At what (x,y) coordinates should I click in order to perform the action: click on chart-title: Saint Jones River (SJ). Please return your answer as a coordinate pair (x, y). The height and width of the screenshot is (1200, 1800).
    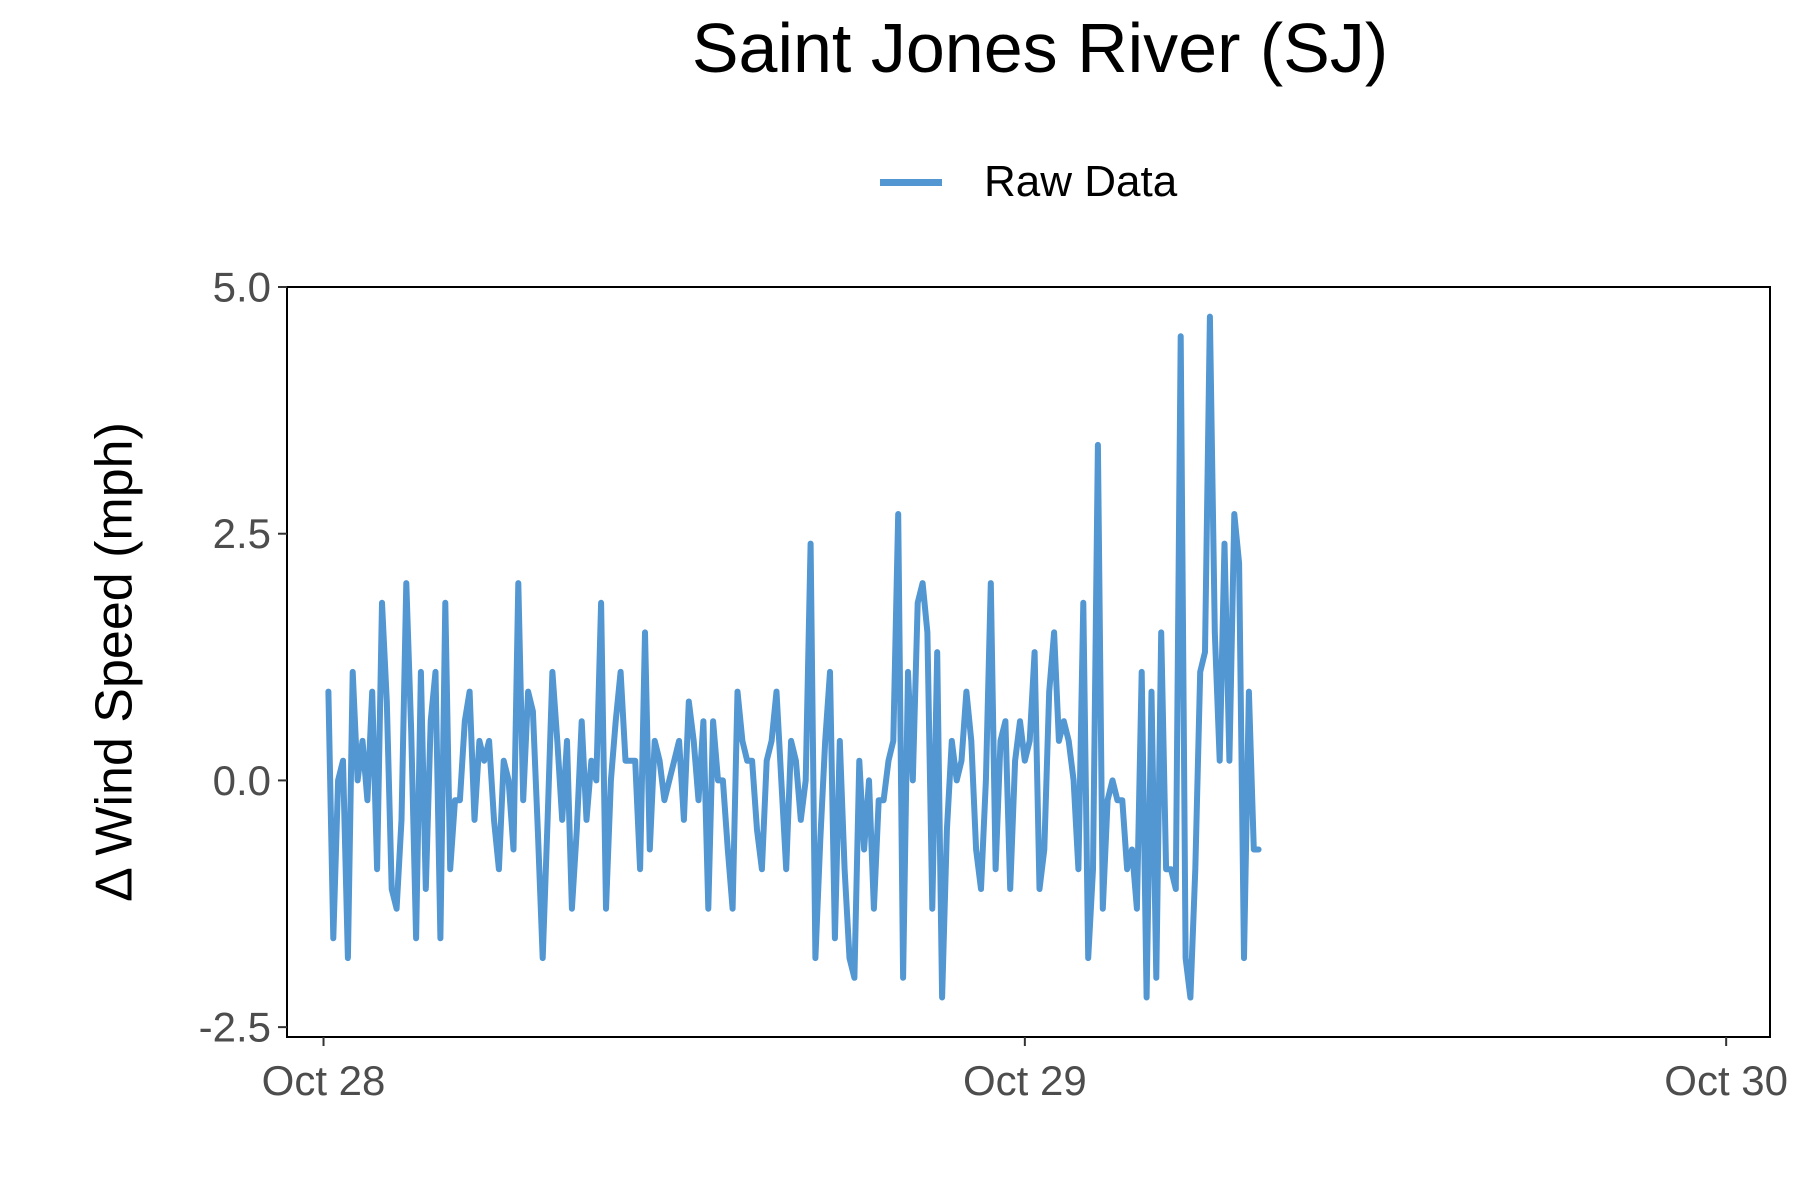
    Looking at the image, I should click on (1040, 48).